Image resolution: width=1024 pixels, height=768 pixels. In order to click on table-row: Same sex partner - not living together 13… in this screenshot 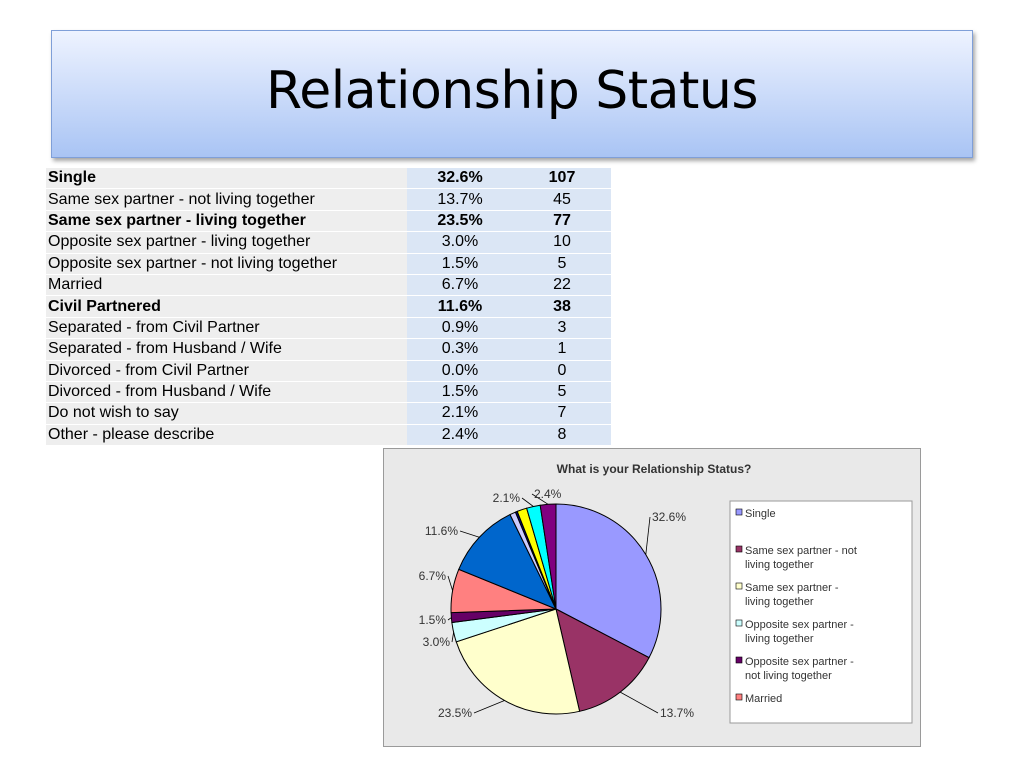, I will do `click(328, 199)`.